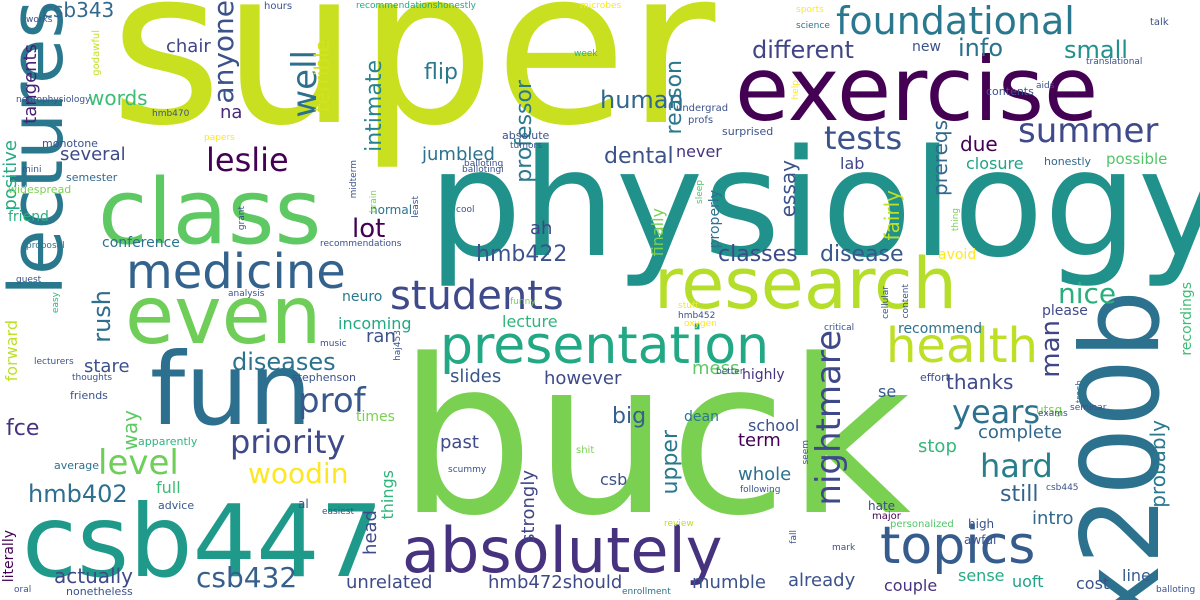 The width and height of the screenshot is (1200, 600). What do you see at coordinates (794, 537) in the screenshot?
I see `word: fall` at bounding box center [794, 537].